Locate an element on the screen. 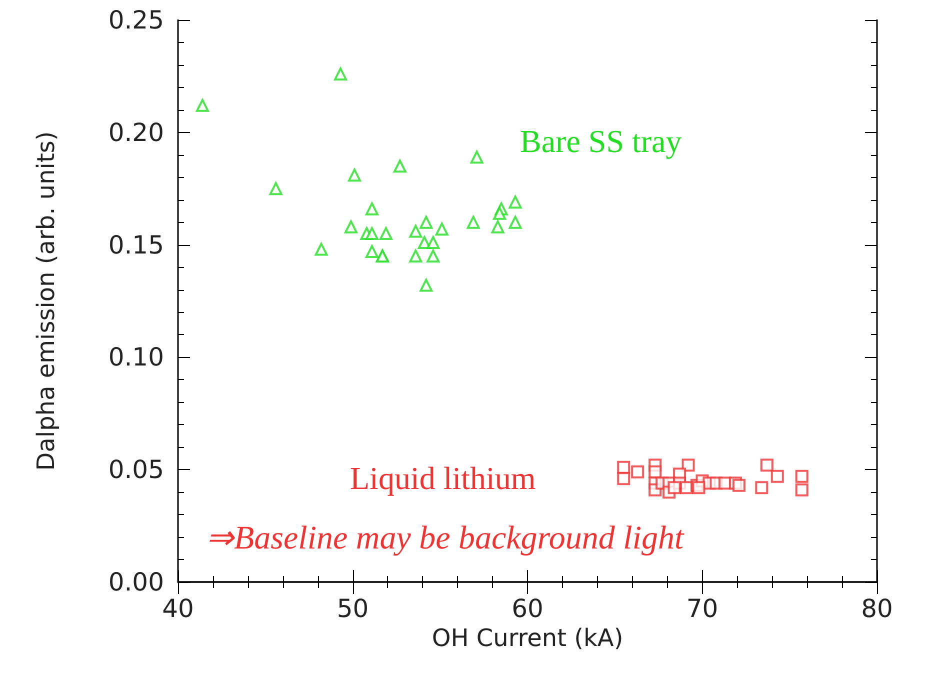 The width and height of the screenshot is (926, 698). y-tick-label: 0.10 is located at coordinates (136, 357).